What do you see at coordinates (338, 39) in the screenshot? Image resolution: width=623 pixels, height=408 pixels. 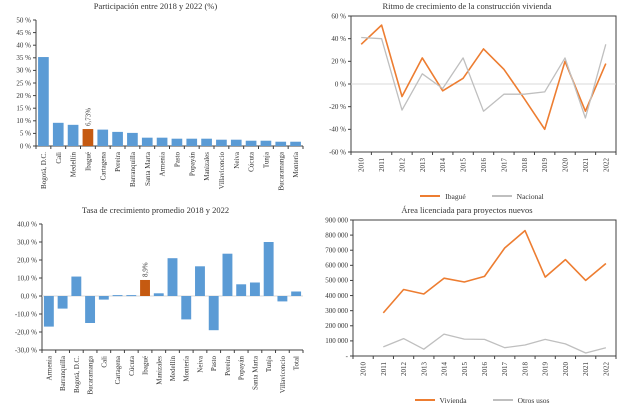 I see `y-tick-label: 40 %` at bounding box center [338, 39].